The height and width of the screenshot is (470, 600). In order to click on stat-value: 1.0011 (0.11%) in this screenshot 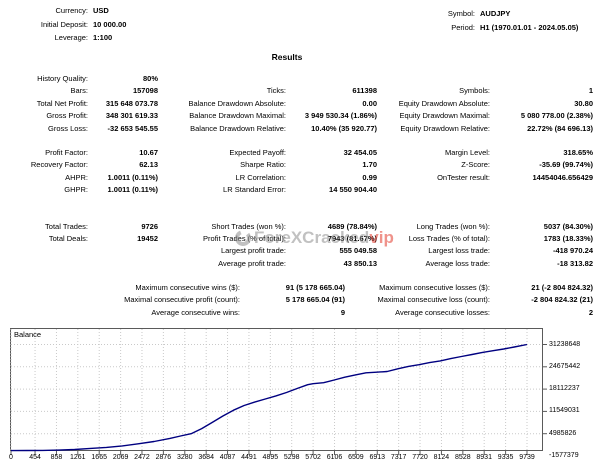, I will do `click(132, 190)`.